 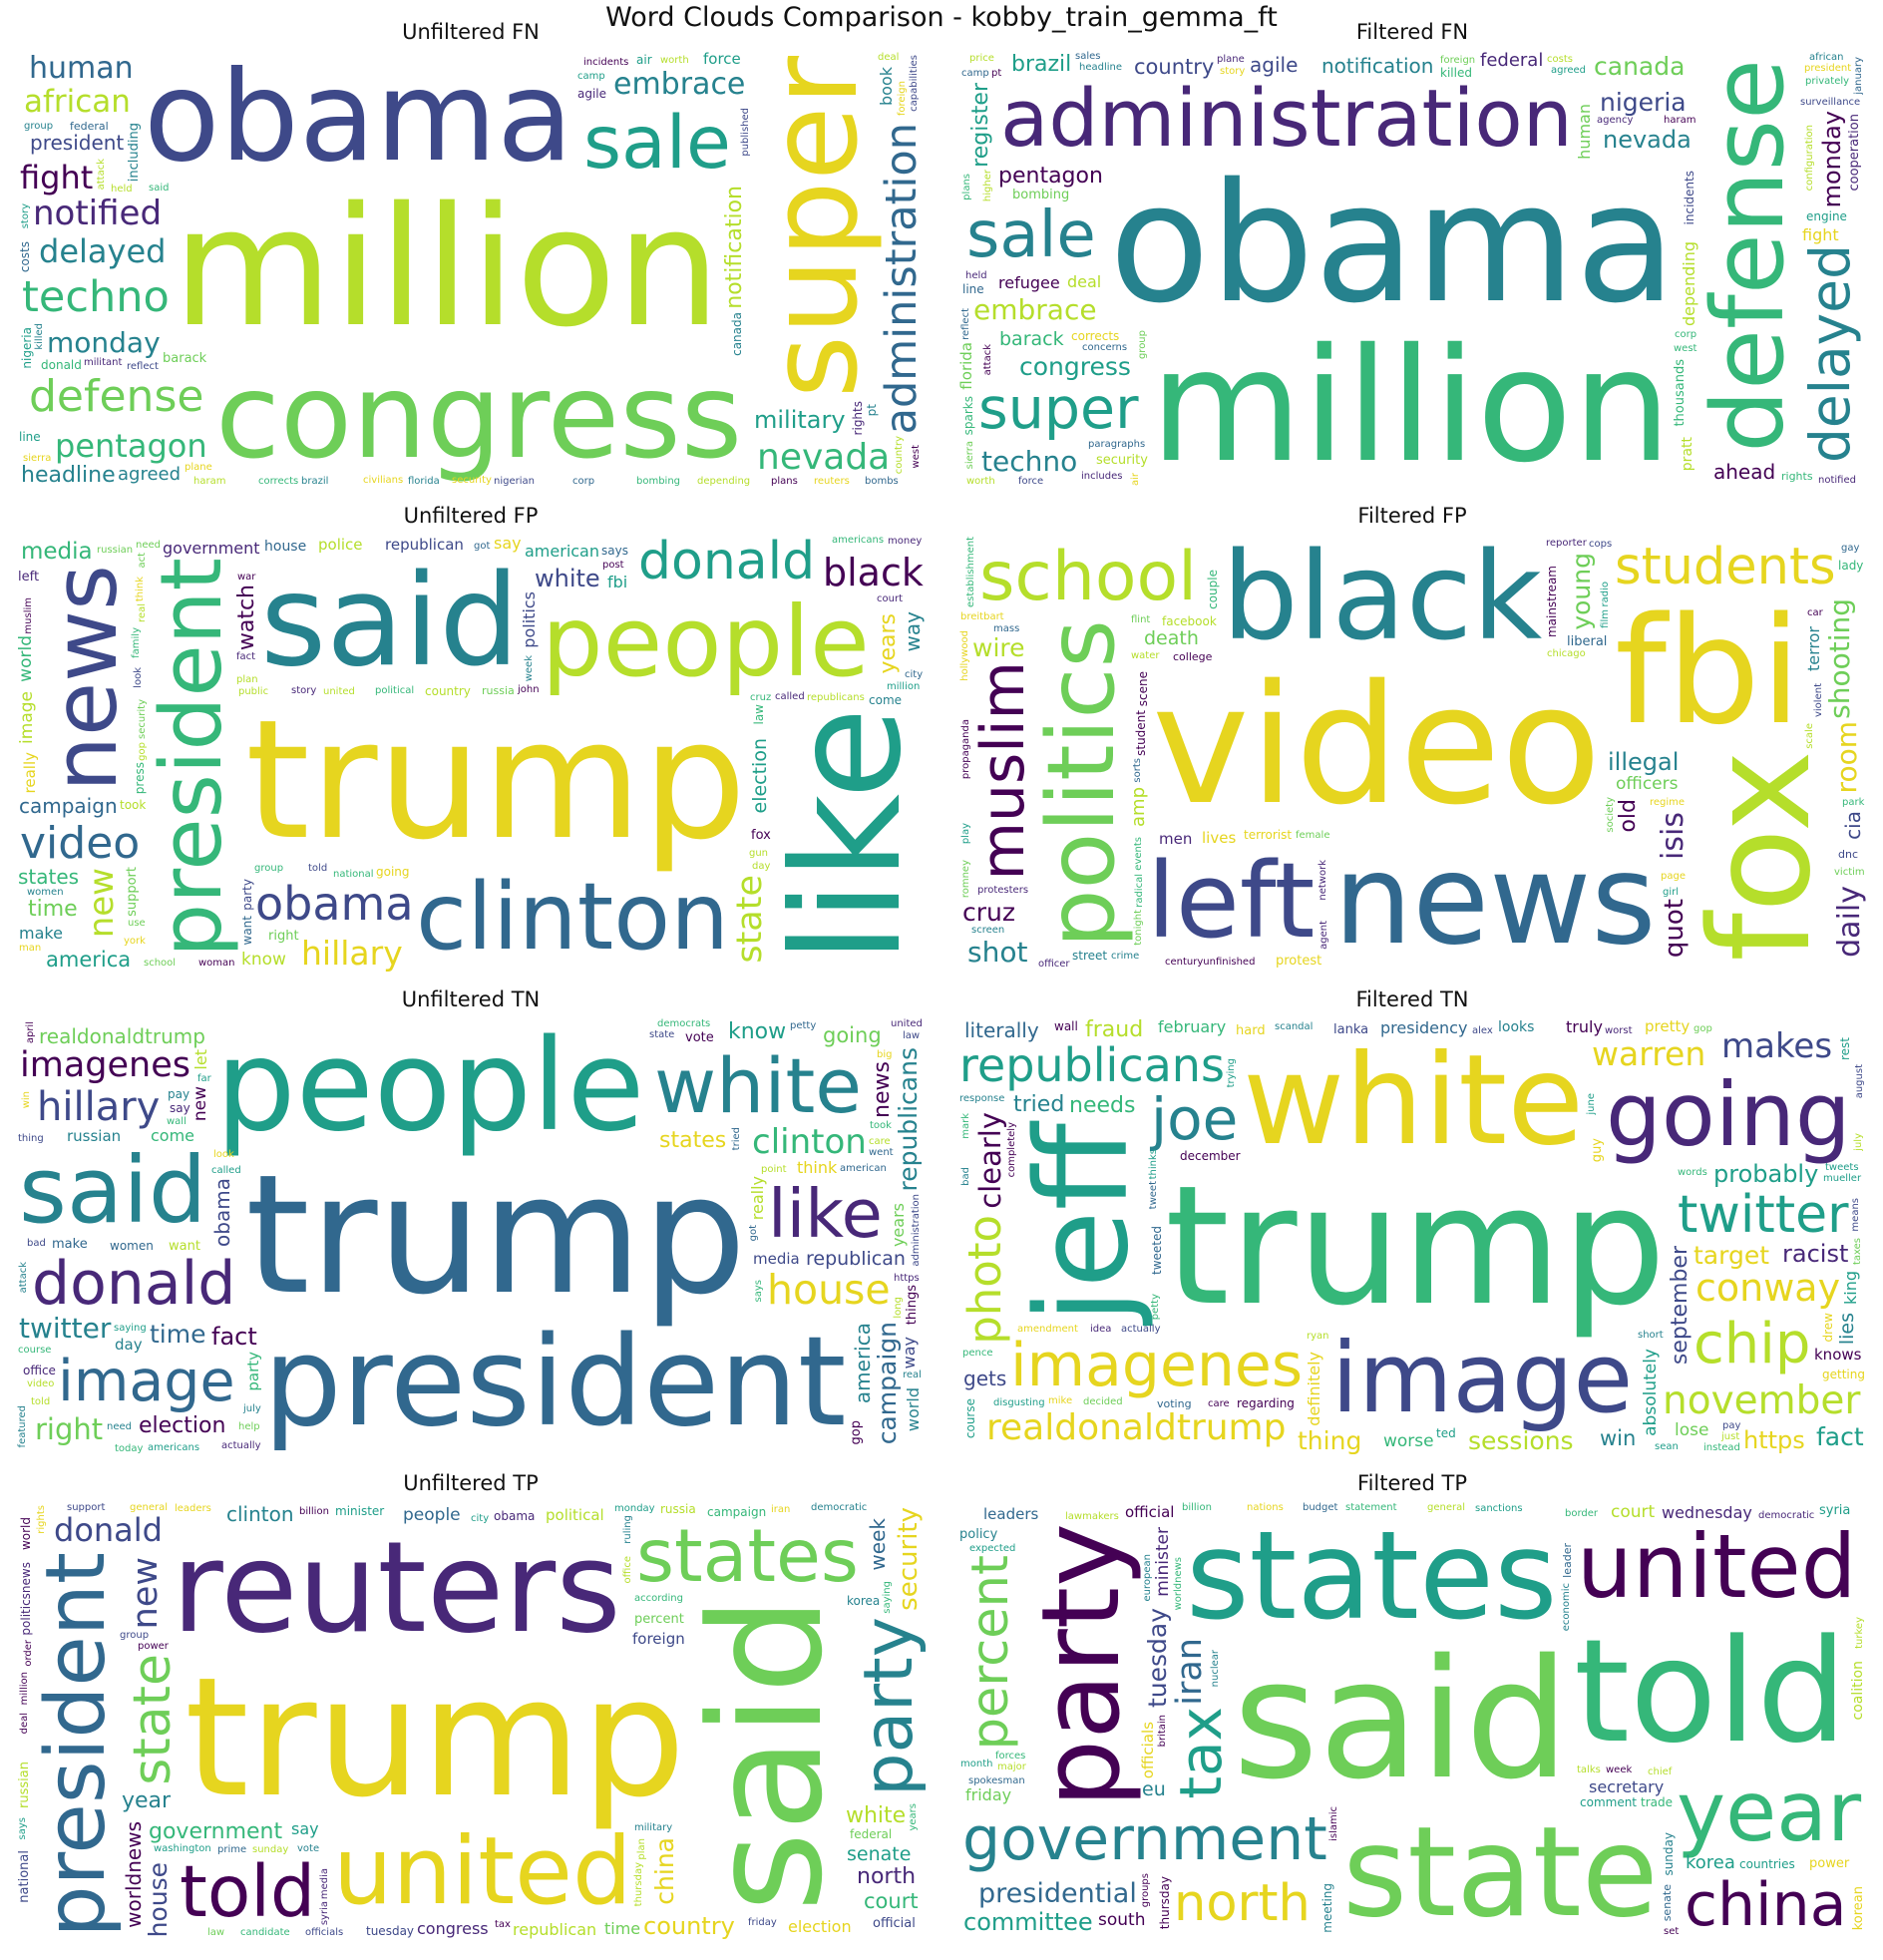 I want to click on cloud-word: china, so click(x=1766, y=1905).